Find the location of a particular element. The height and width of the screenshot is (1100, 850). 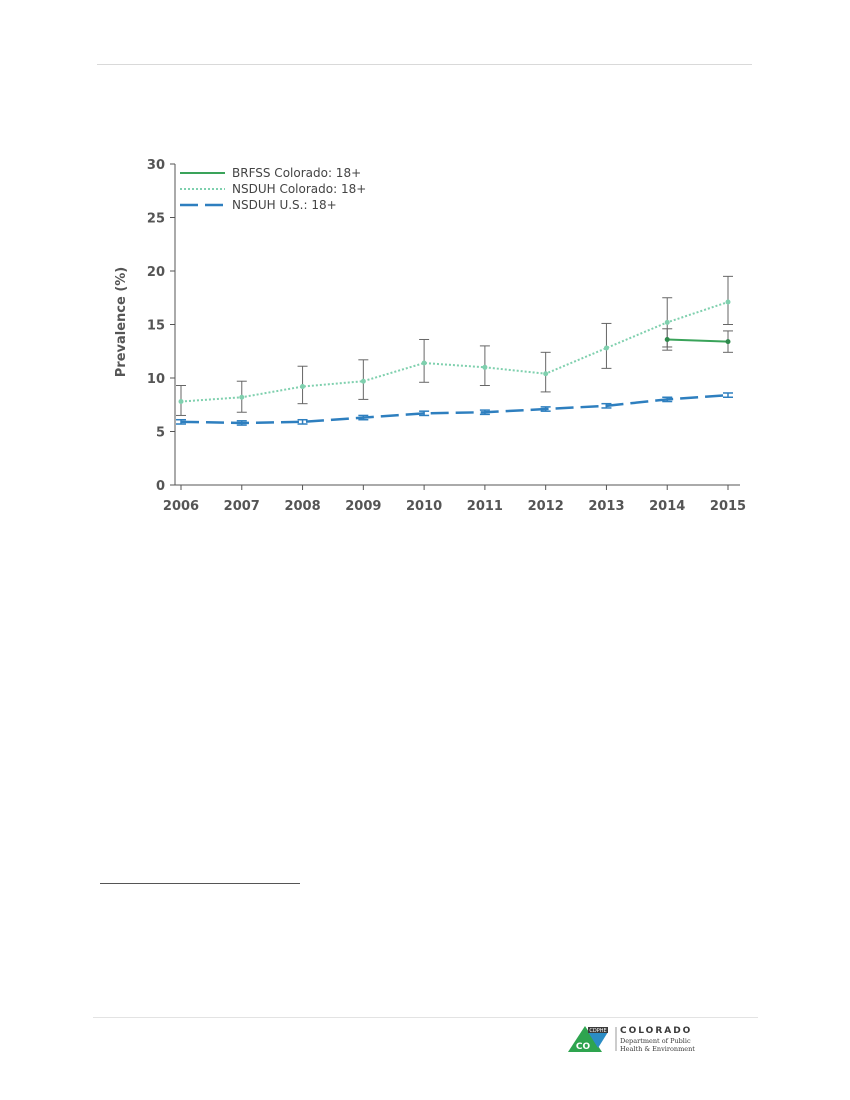

x-tick-label: 2009 is located at coordinates (363, 506).